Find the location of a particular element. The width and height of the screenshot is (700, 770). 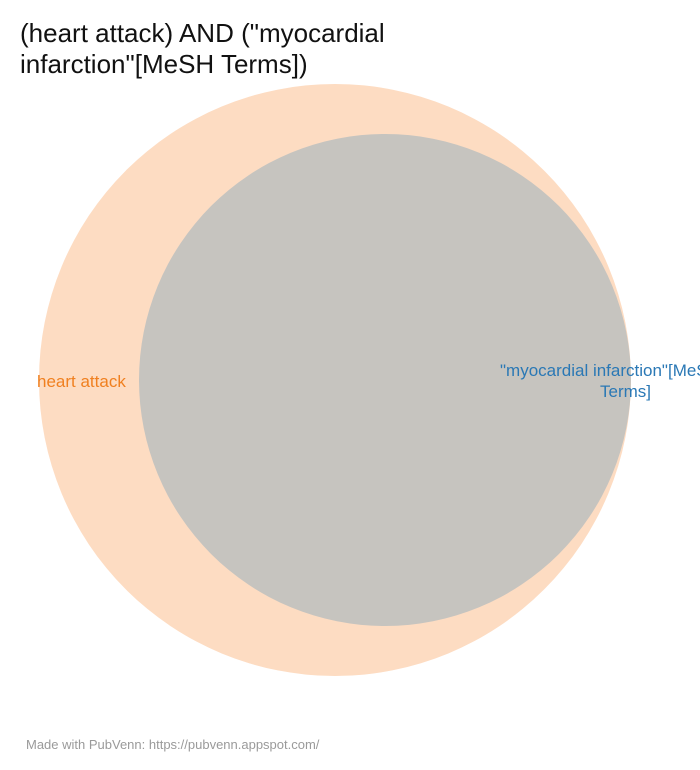

set-label-myocardial-infarction-line2: Terms] is located at coordinates (625, 391).